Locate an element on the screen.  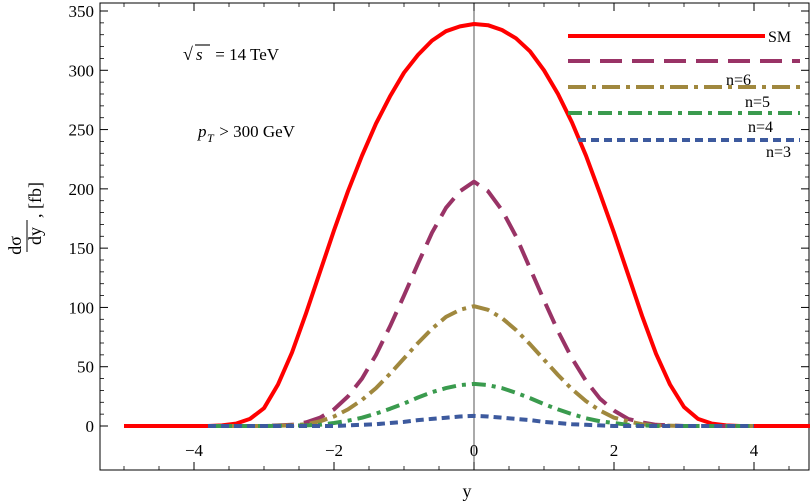
series-line-n4 is located at coordinates (481, 404).